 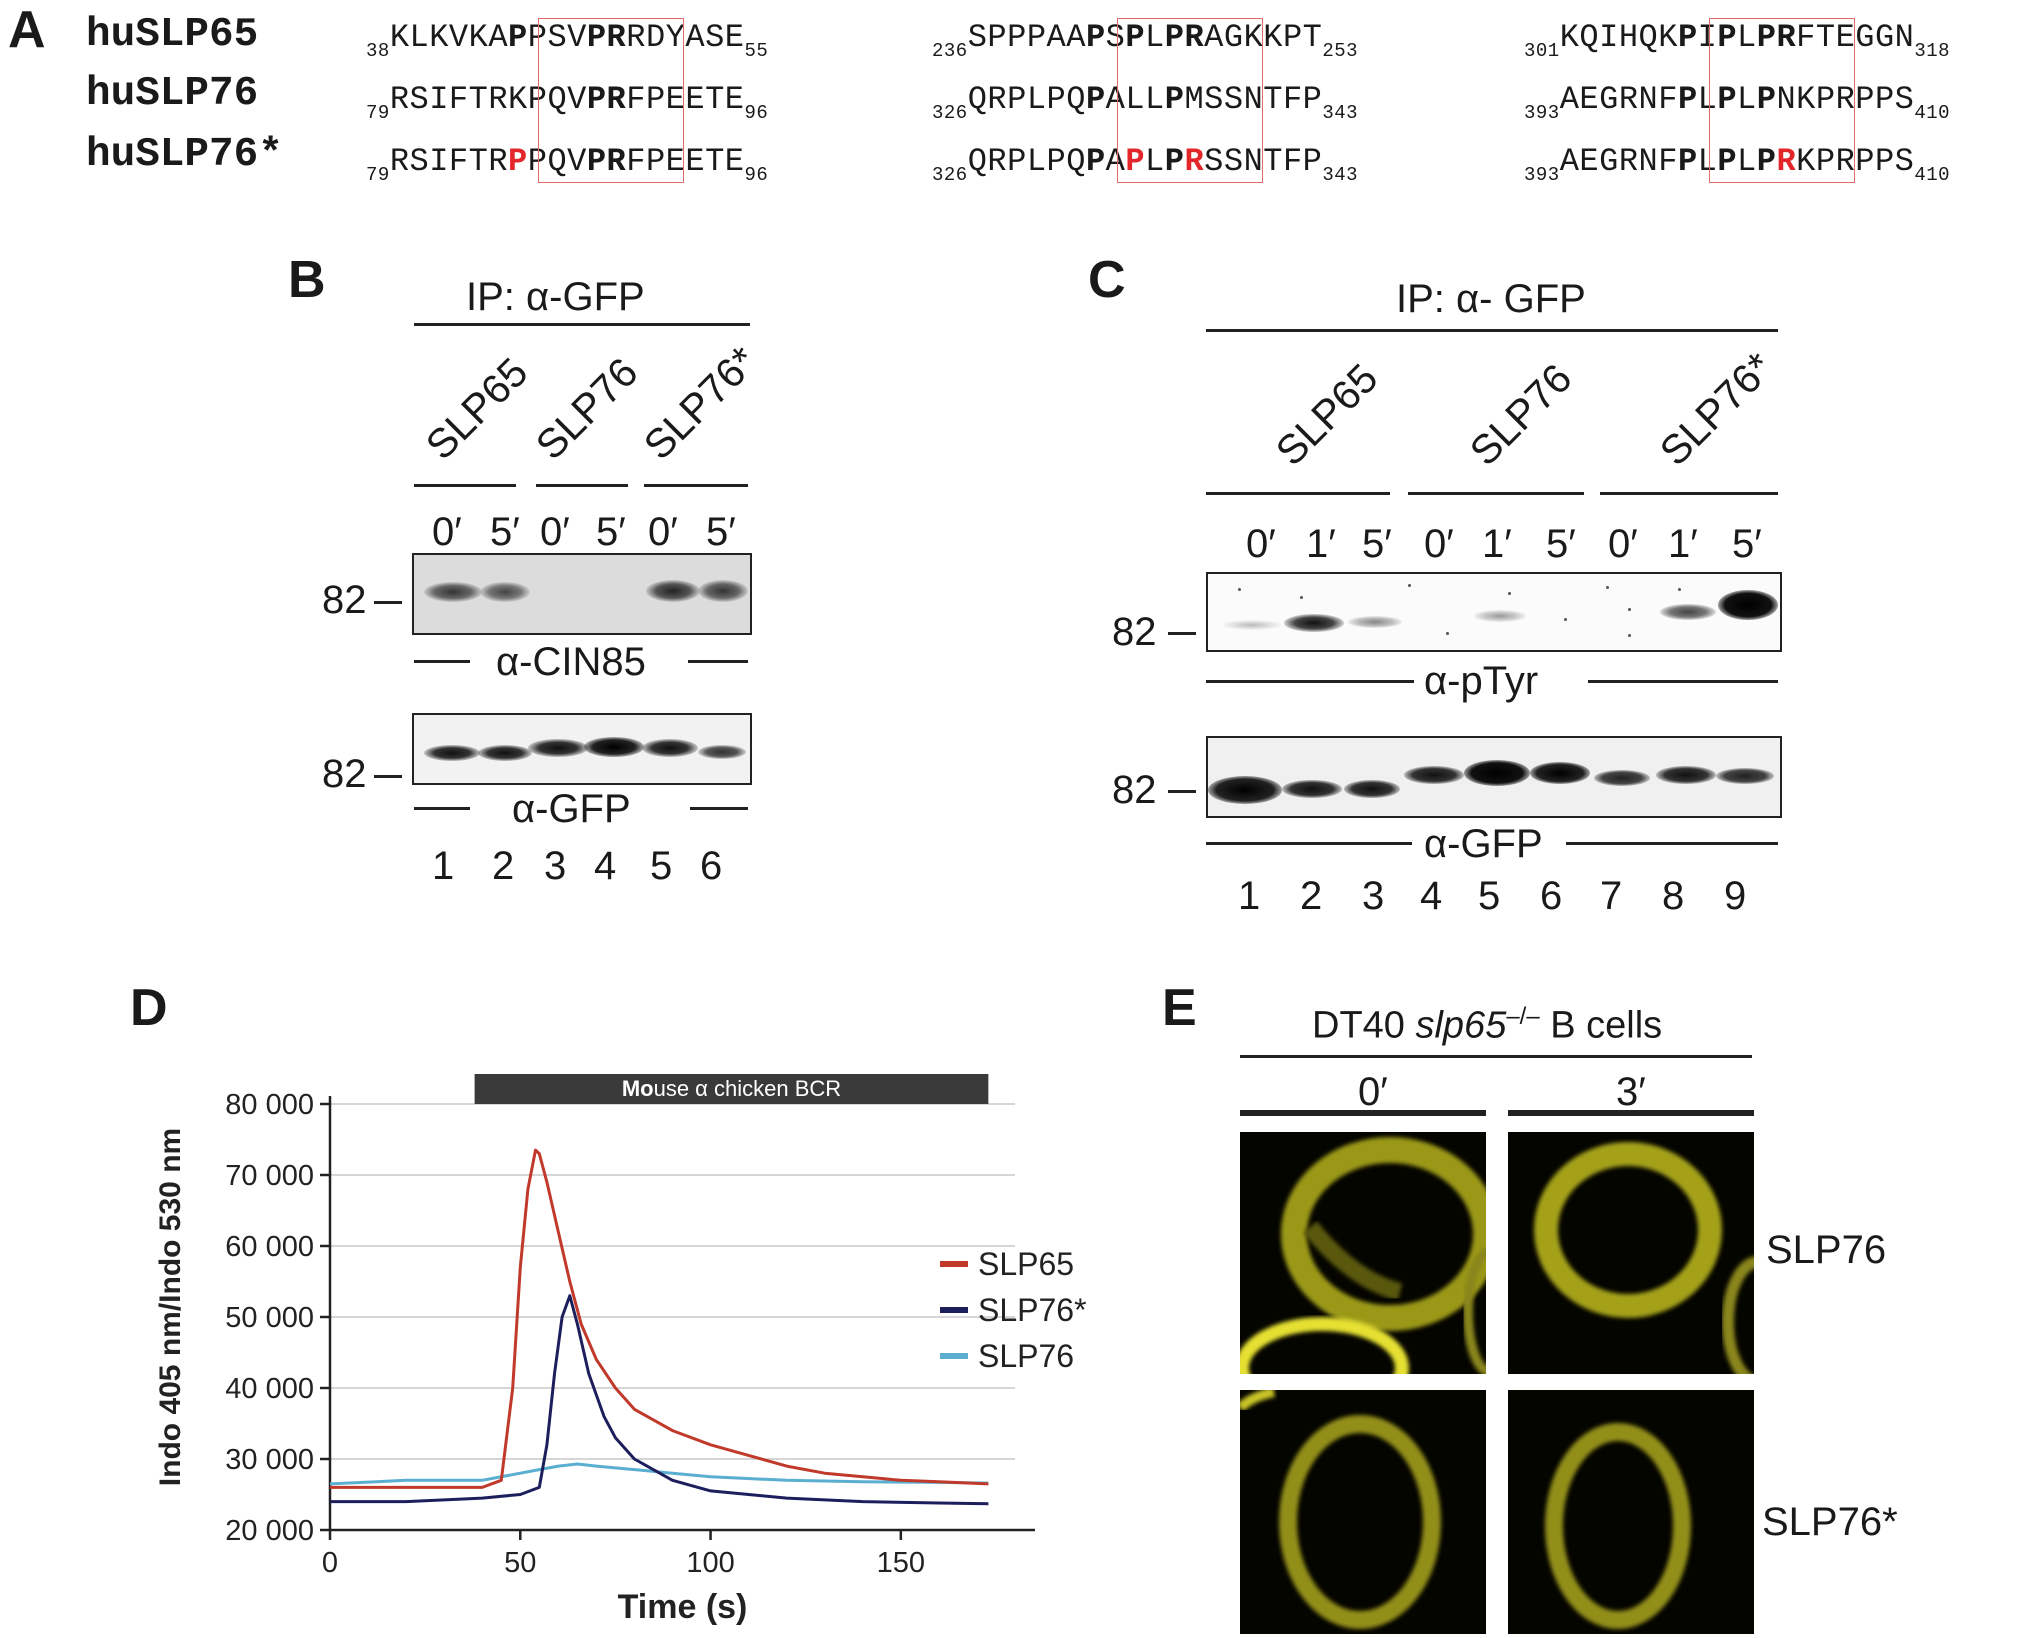 I want to click on panel-c-time-9: 5′, so click(x=1747, y=544).